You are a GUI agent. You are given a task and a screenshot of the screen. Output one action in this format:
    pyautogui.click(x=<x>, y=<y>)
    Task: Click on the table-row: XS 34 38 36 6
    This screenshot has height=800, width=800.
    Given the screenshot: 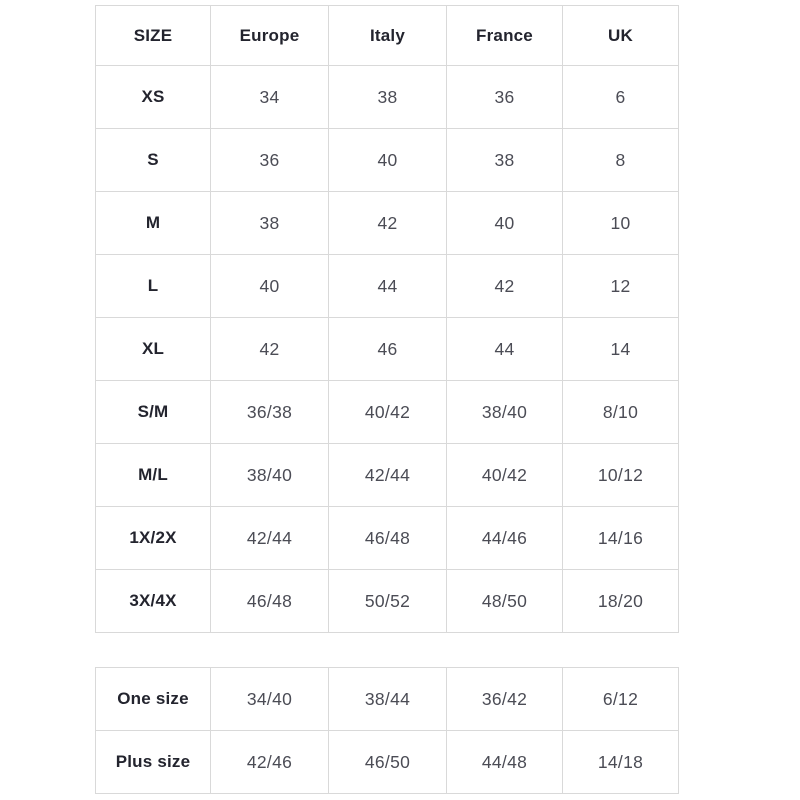 What is the action you would take?
    pyautogui.click(x=387, y=97)
    